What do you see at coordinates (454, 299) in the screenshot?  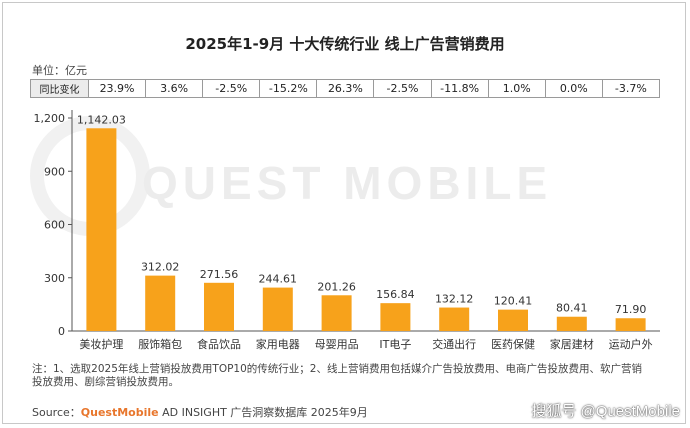 I see `bar-value-label: 132.12` at bounding box center [454, 299].